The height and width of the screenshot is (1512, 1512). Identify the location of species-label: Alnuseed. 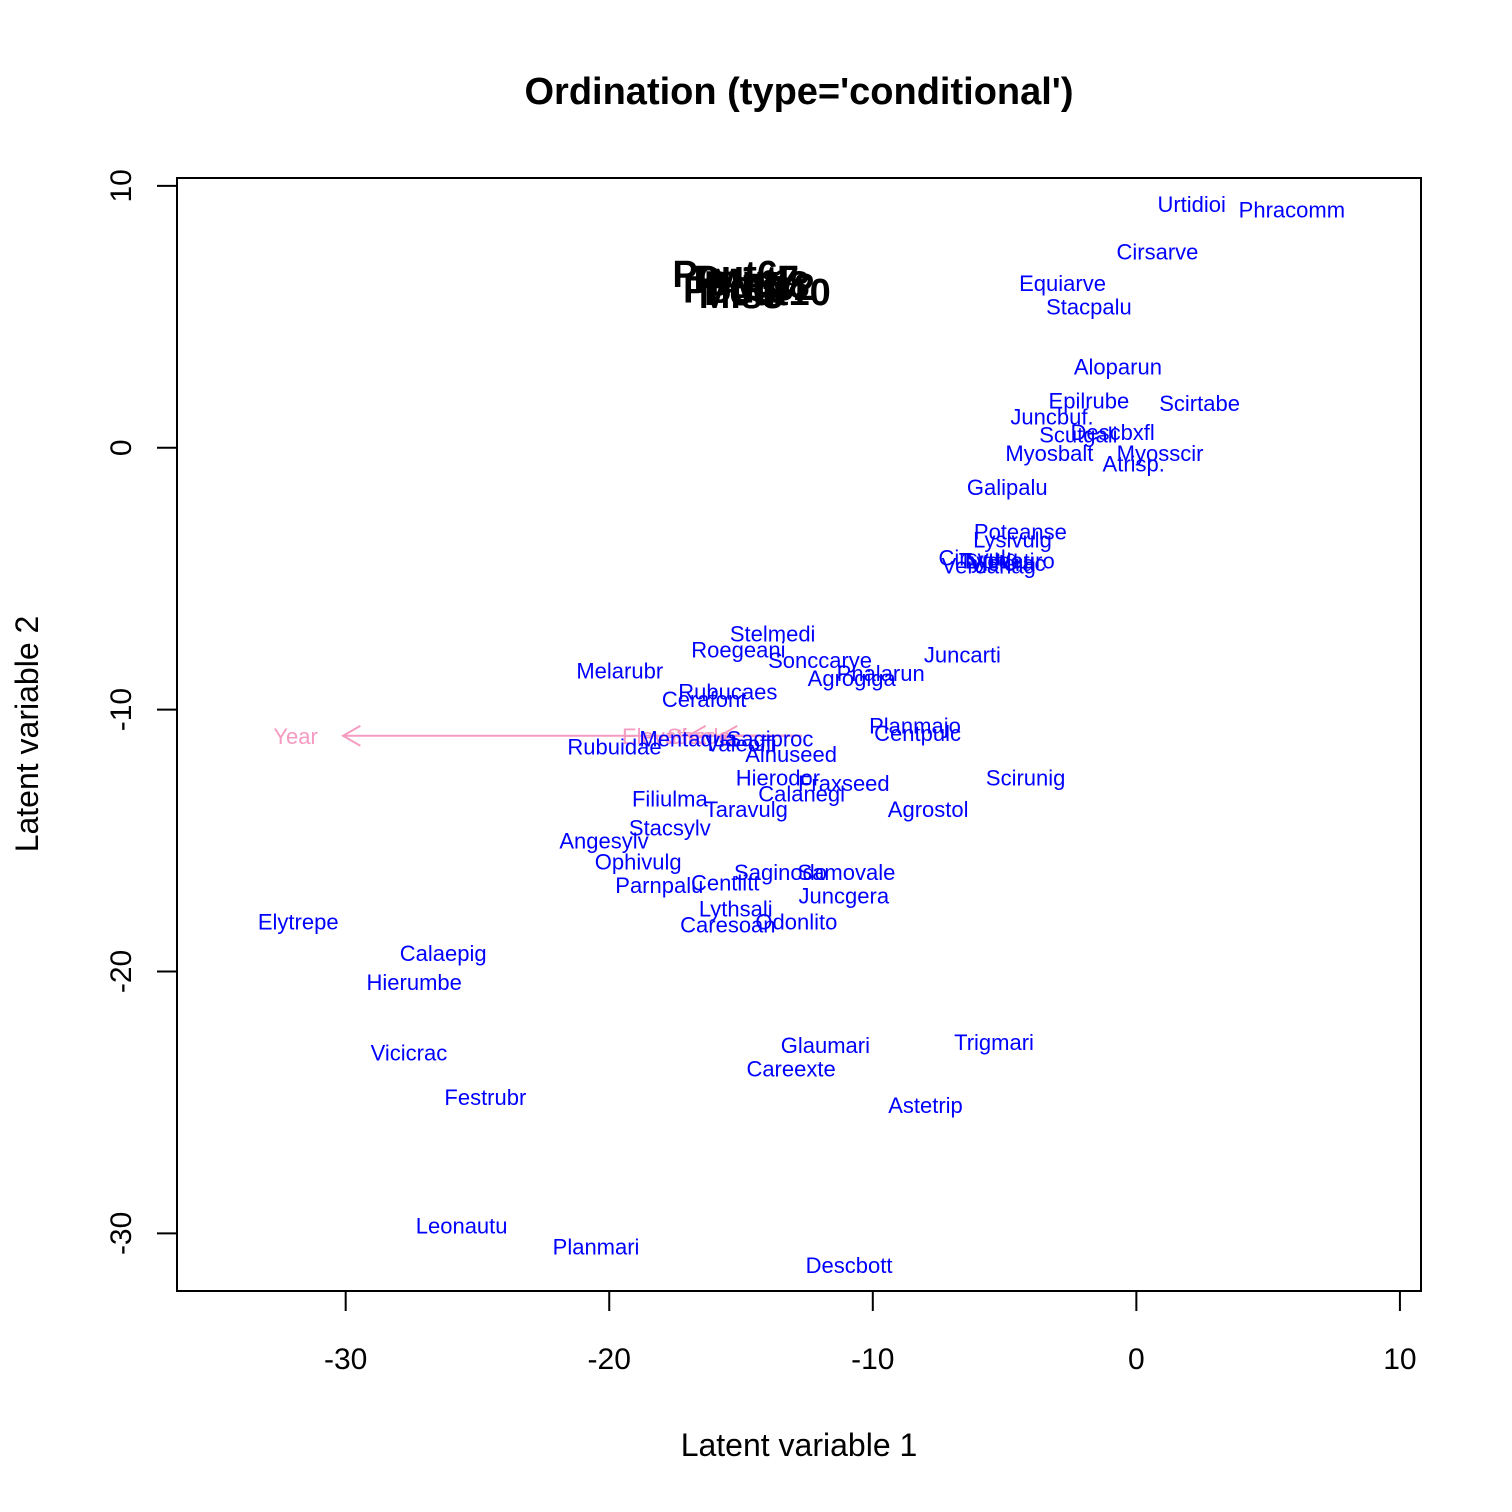
(791, 754).